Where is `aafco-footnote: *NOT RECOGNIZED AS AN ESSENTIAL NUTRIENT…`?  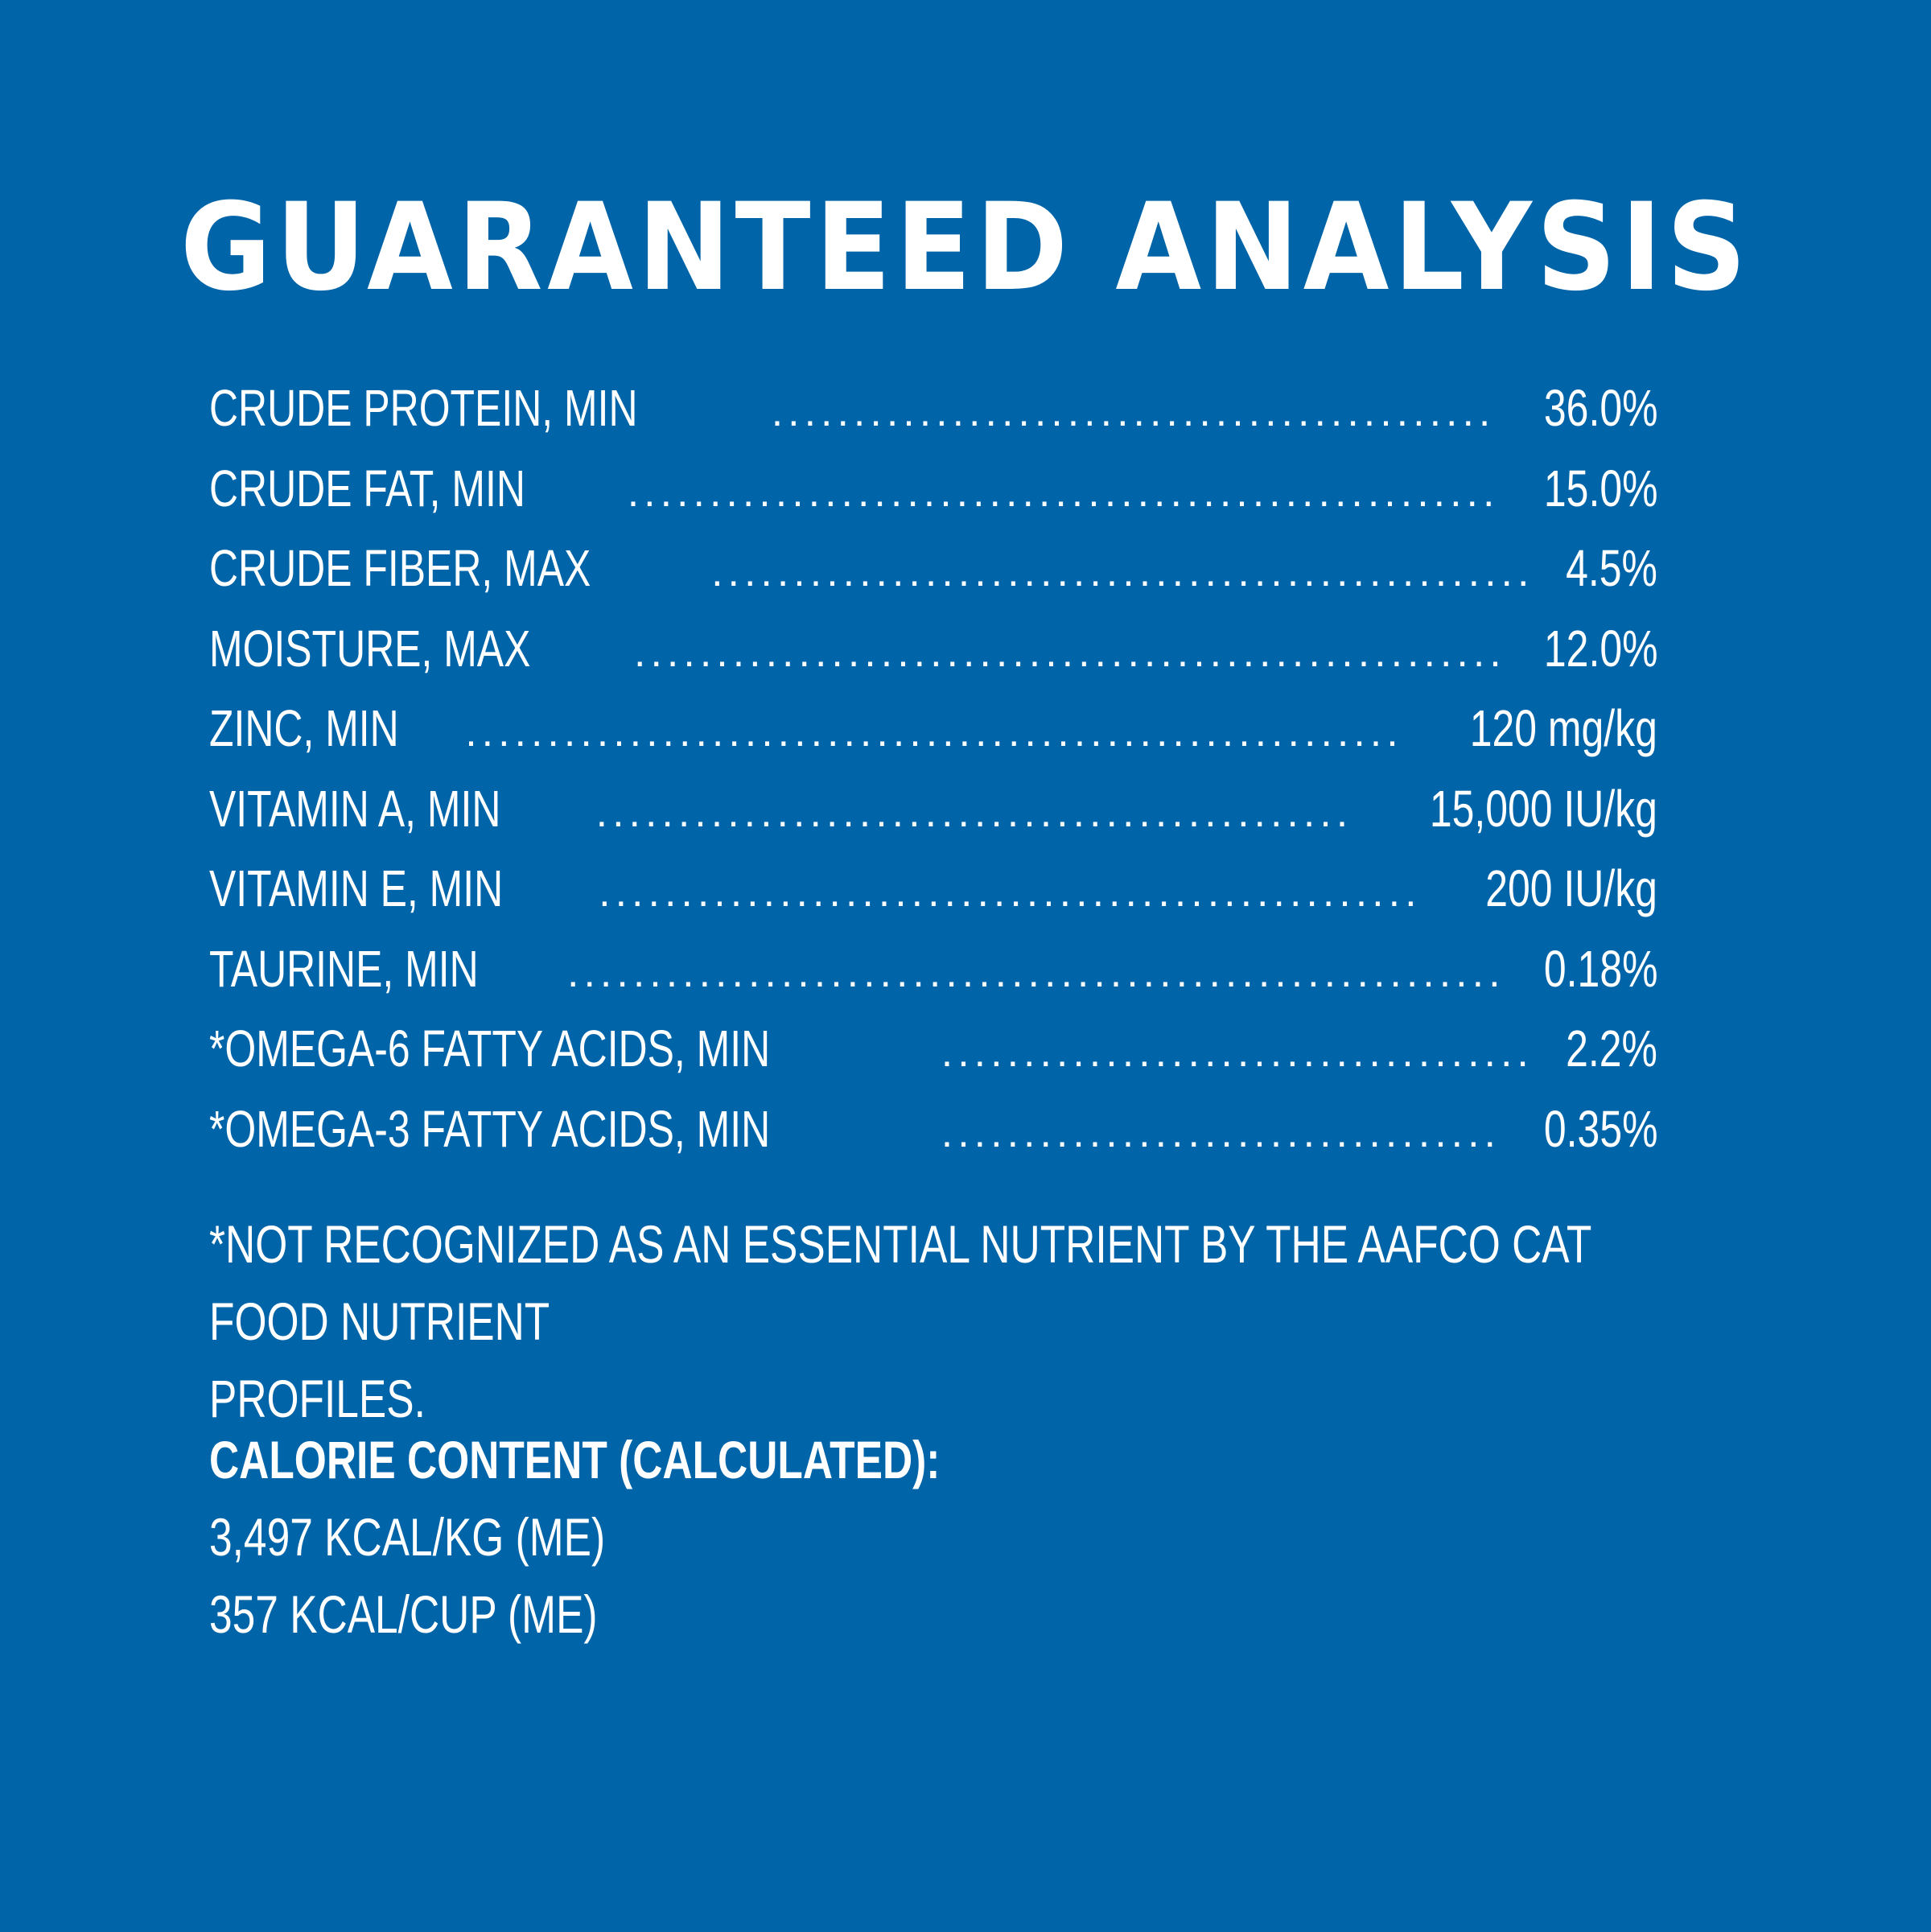 aafco-footnote: *NOT RECOGNIZED AS AN ESSENTIAL NUTRIENT… is located at coordinates (931, 1321).